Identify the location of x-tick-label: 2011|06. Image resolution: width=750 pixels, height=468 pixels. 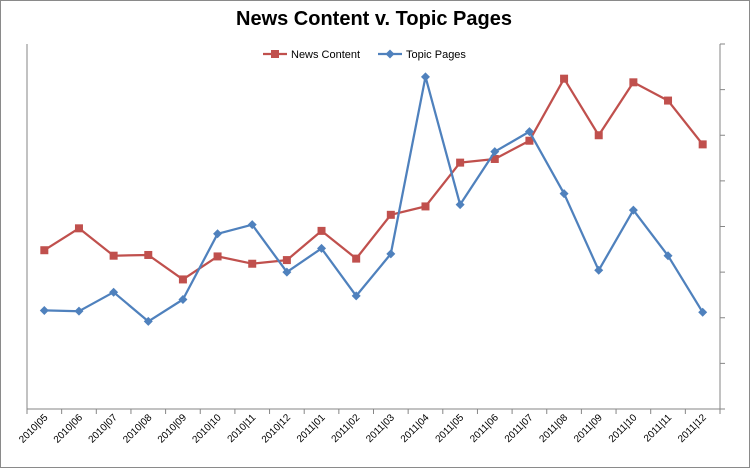
(484, 428).